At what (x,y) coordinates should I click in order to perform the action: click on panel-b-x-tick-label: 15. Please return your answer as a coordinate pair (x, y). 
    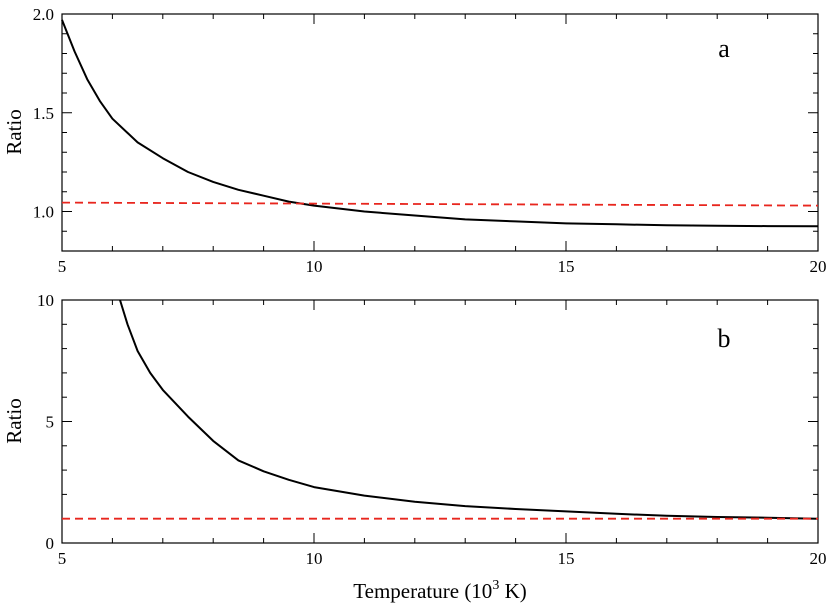
    Looking at the image, I should click on (566, 558).